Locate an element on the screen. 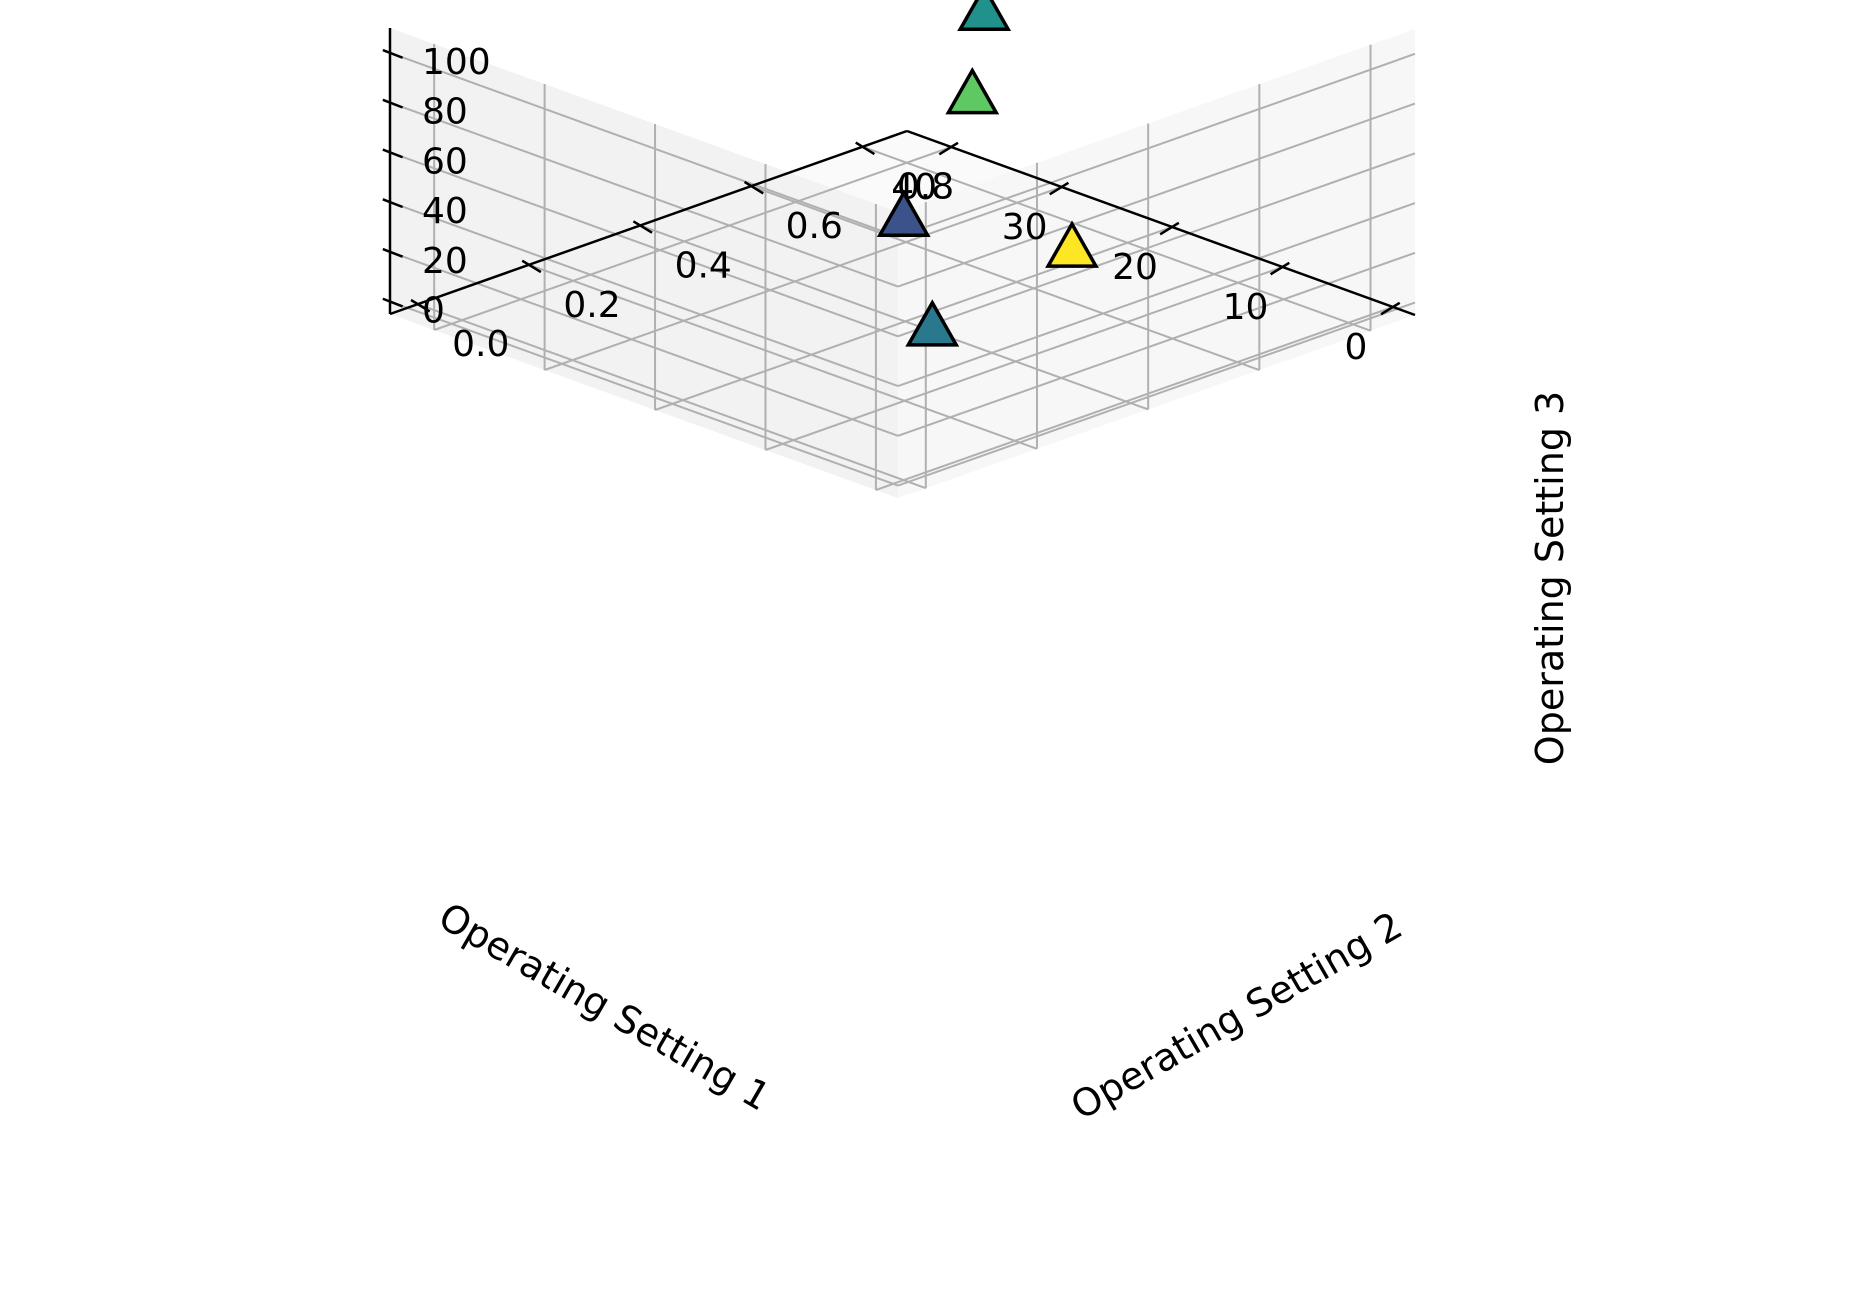 This screenshot has height=1295, width=1849. z-tick-5-label: 100 is located at coordinates (456, 62).